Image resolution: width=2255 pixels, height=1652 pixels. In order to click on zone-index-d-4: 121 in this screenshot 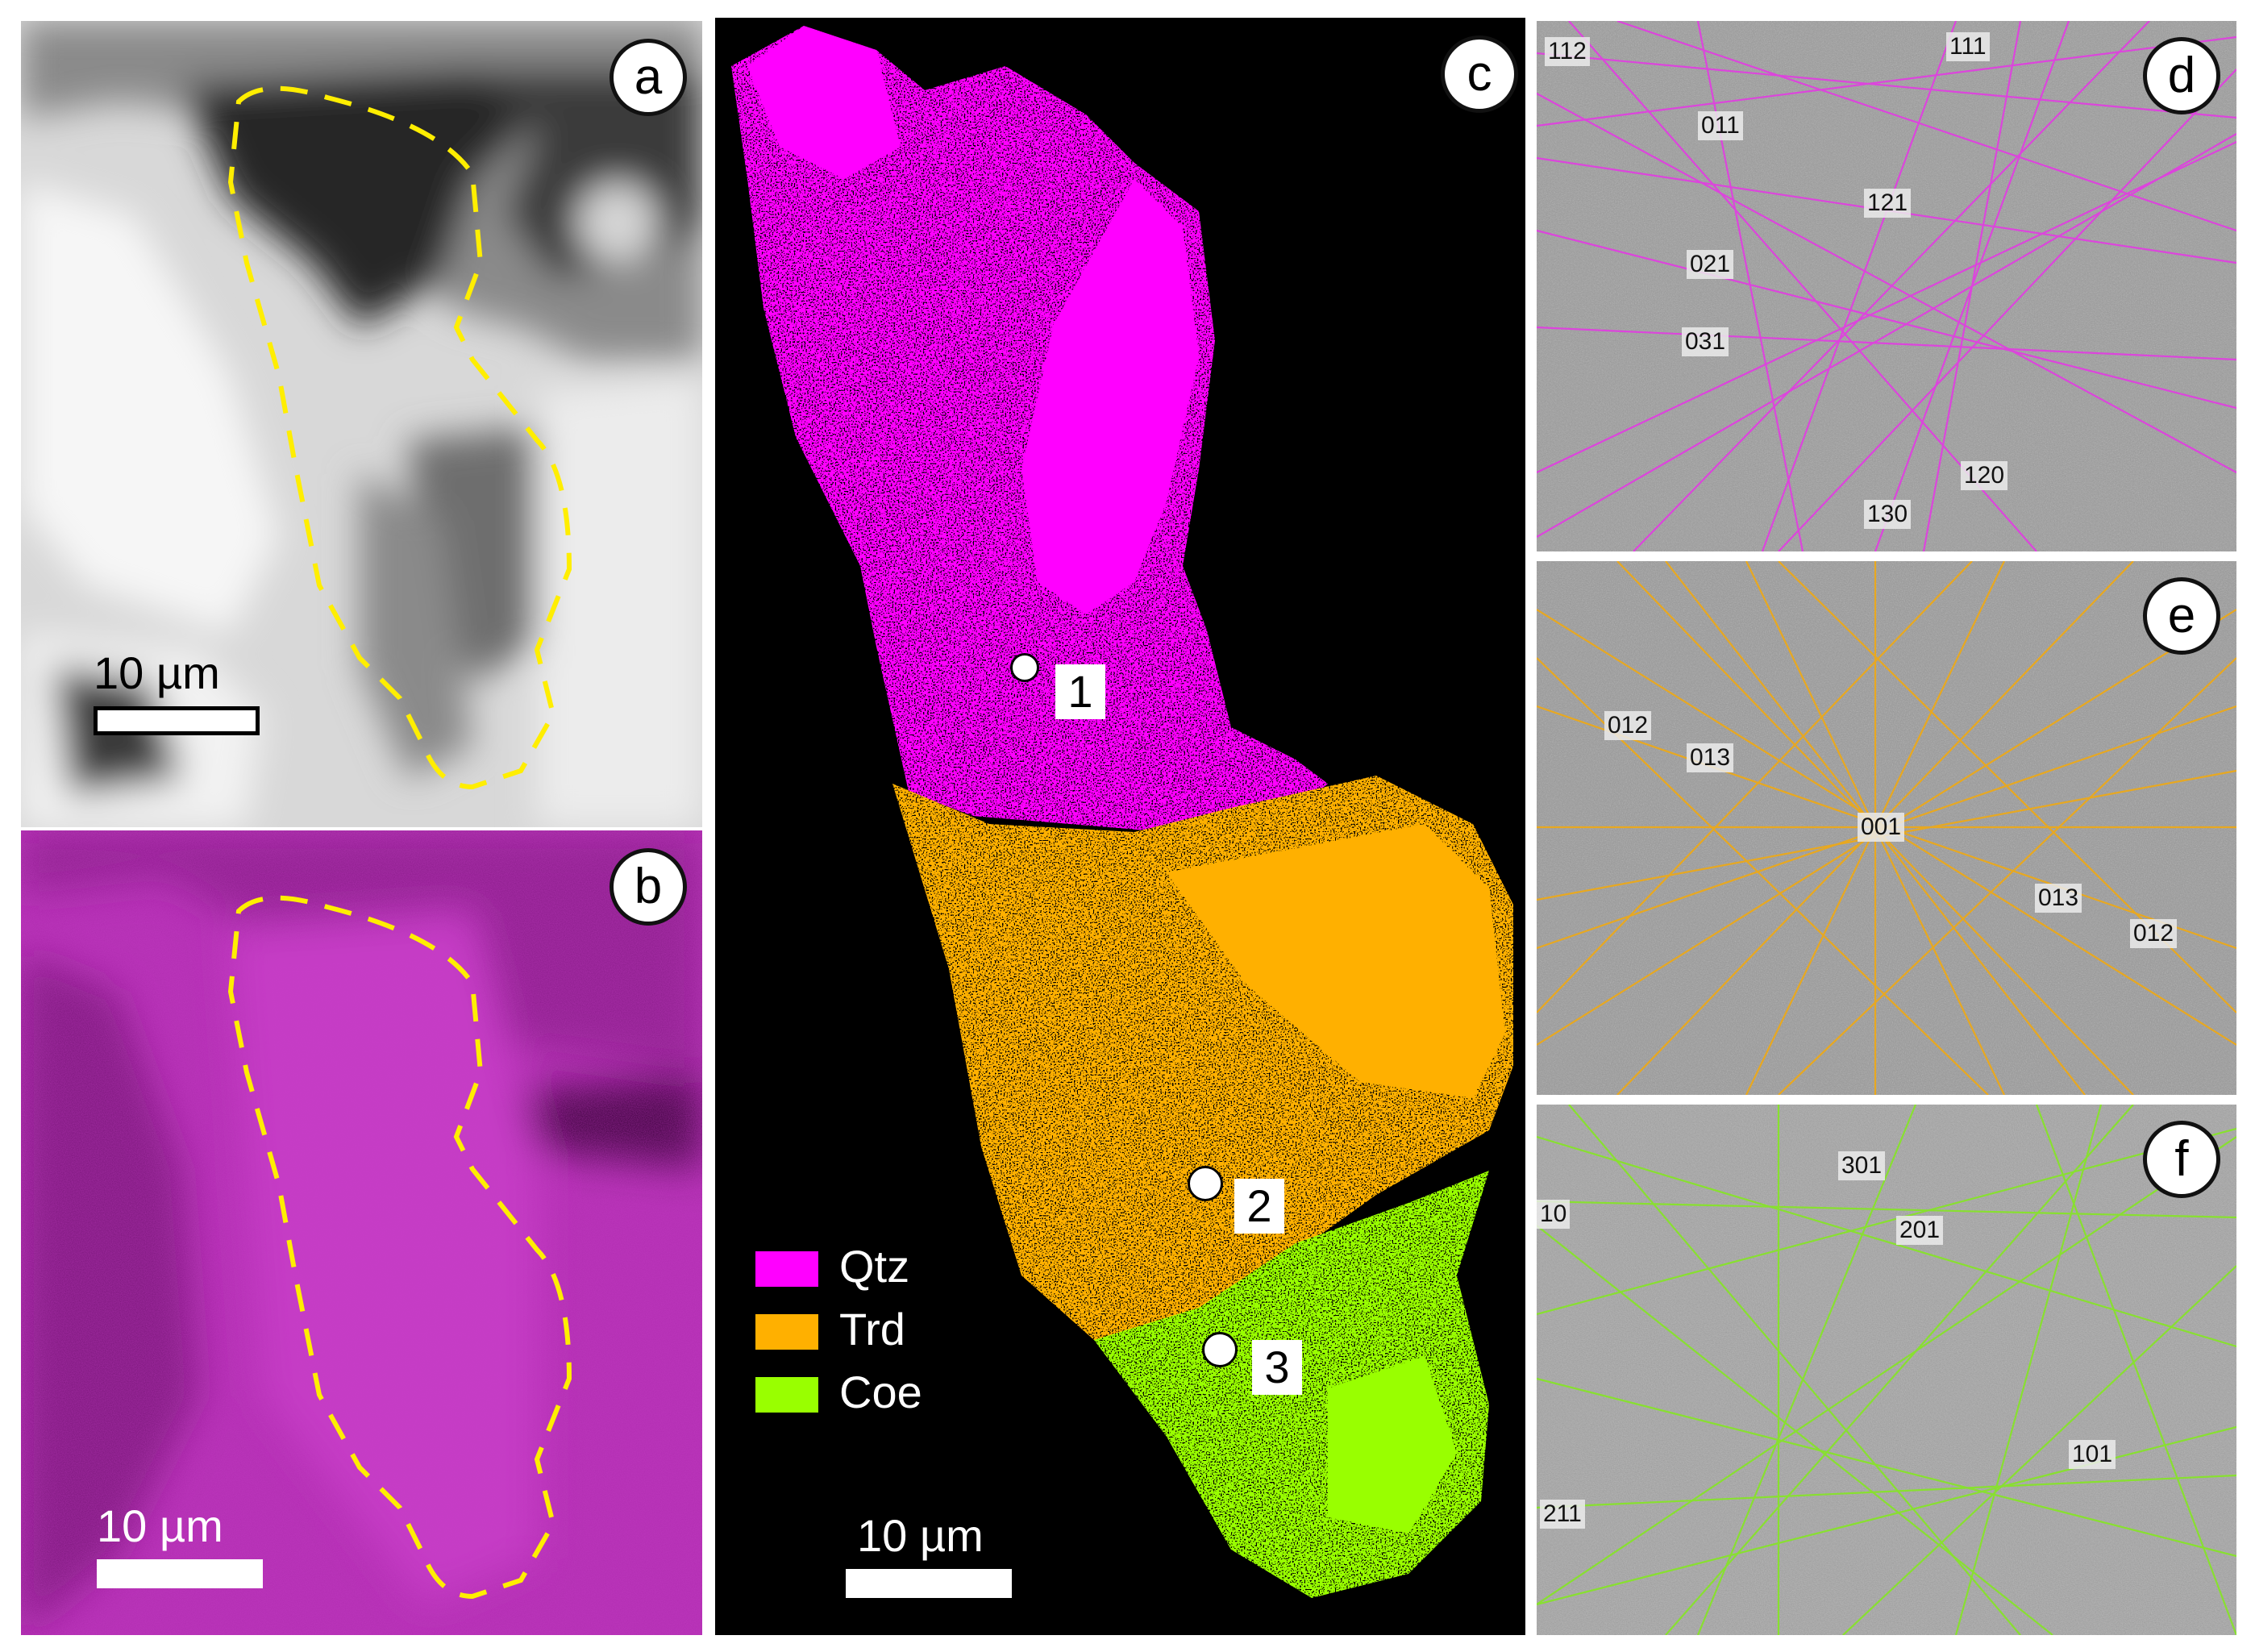, I will do `click(1888, 203)`.